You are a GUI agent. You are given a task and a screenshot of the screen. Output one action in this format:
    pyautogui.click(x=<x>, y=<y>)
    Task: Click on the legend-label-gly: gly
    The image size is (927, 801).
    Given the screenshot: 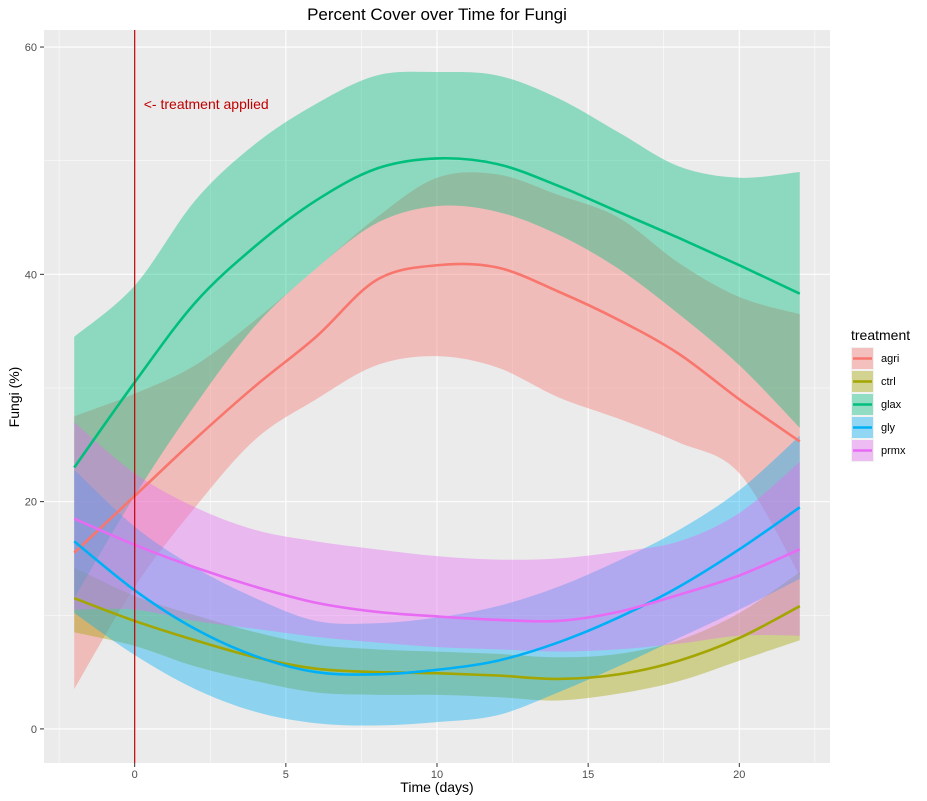 What is the action you would take?
    pyautogui.click(x=888, y=428)
    